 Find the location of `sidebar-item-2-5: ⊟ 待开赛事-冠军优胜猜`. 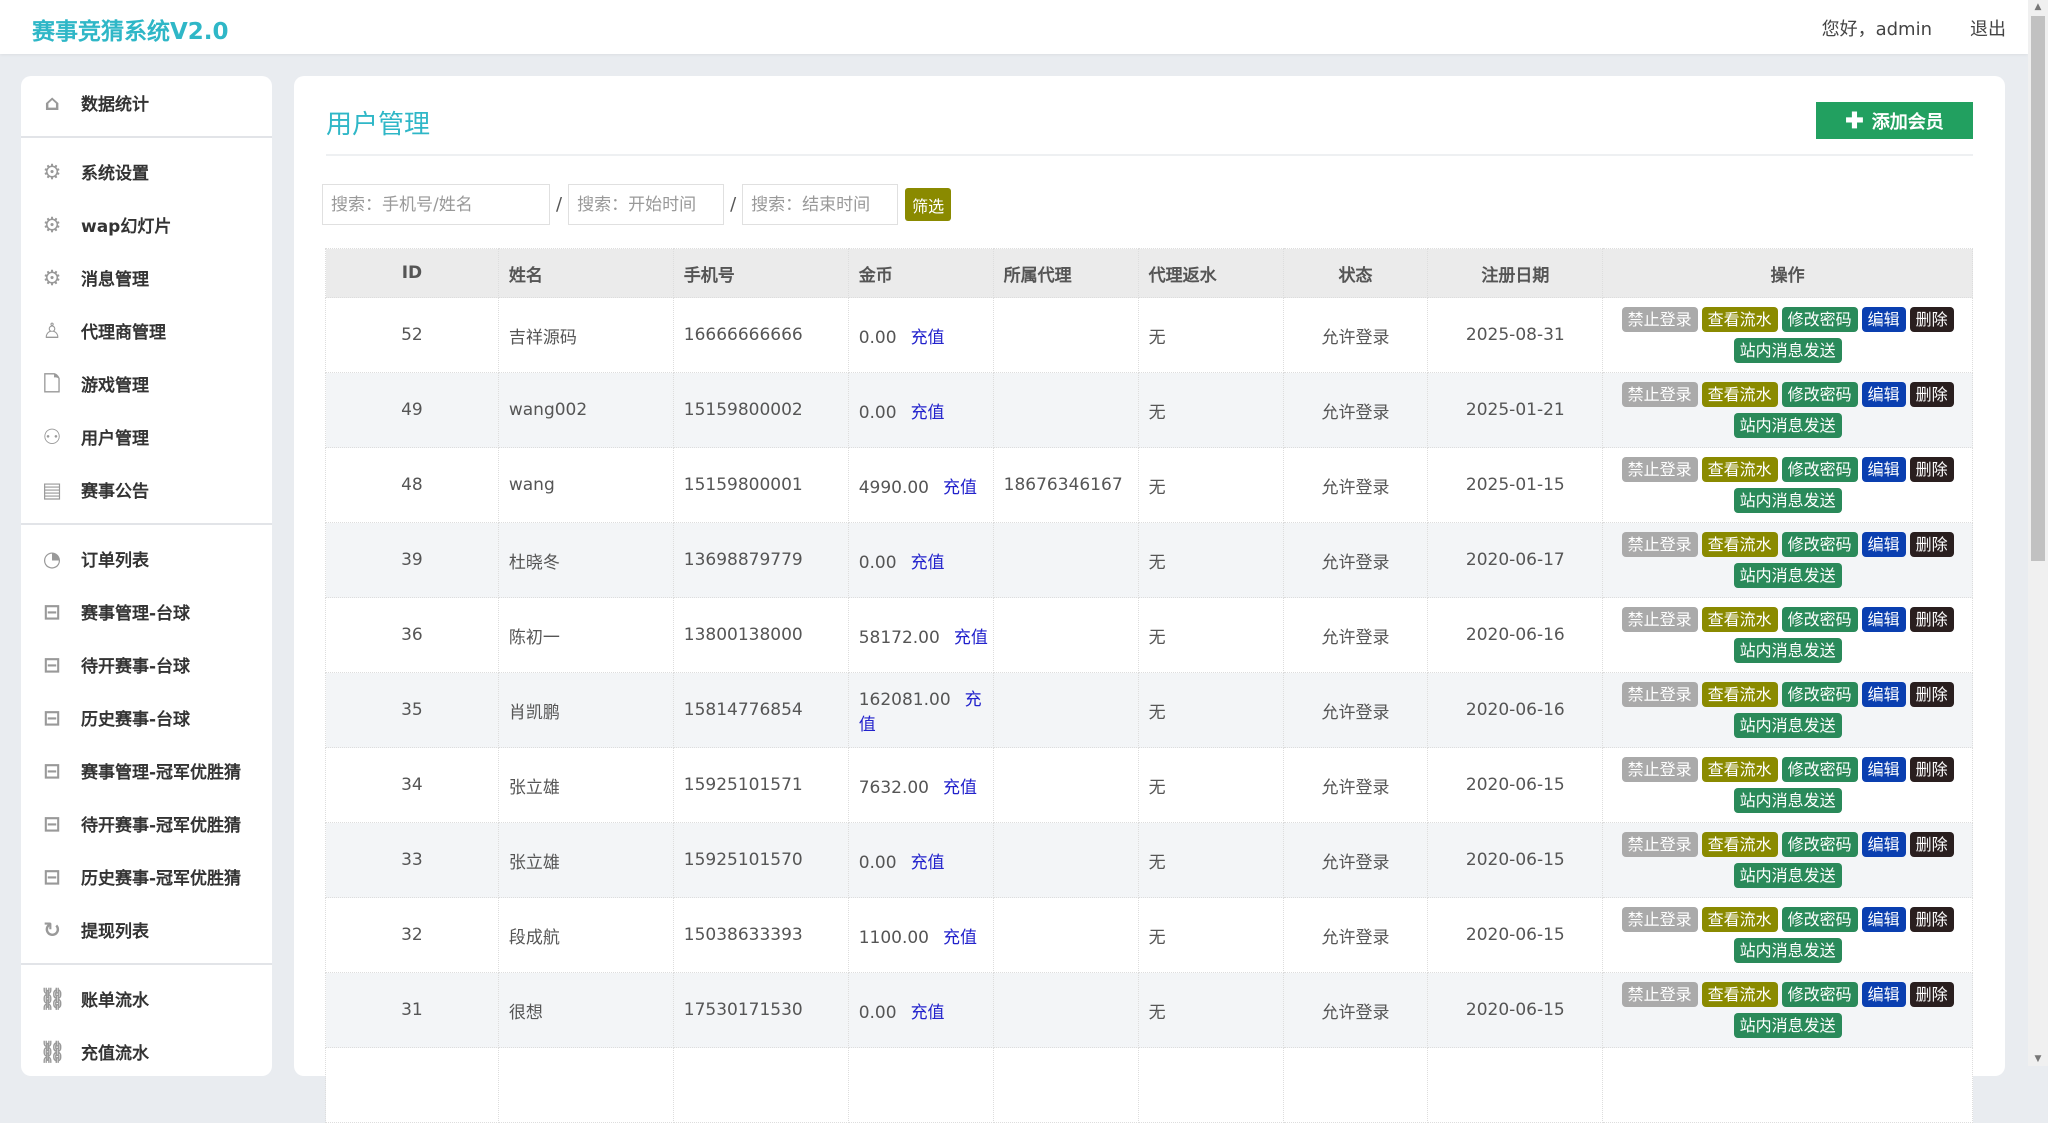

sidebar-item-2-5: ⊟ 待开赛事-冠军优胜猜 is located at coordinates (146, 823).